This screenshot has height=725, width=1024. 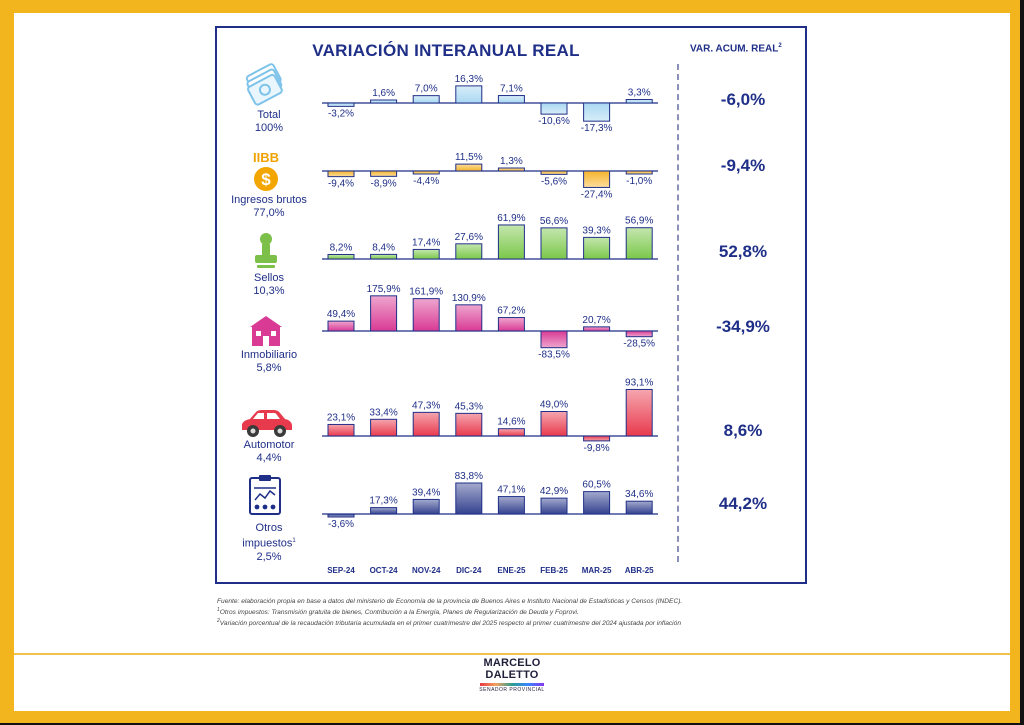 What do you see at coordinates (554, 121) in the screenshot?
I see `data-label: -10,6%` at bounding box center [554, 121].